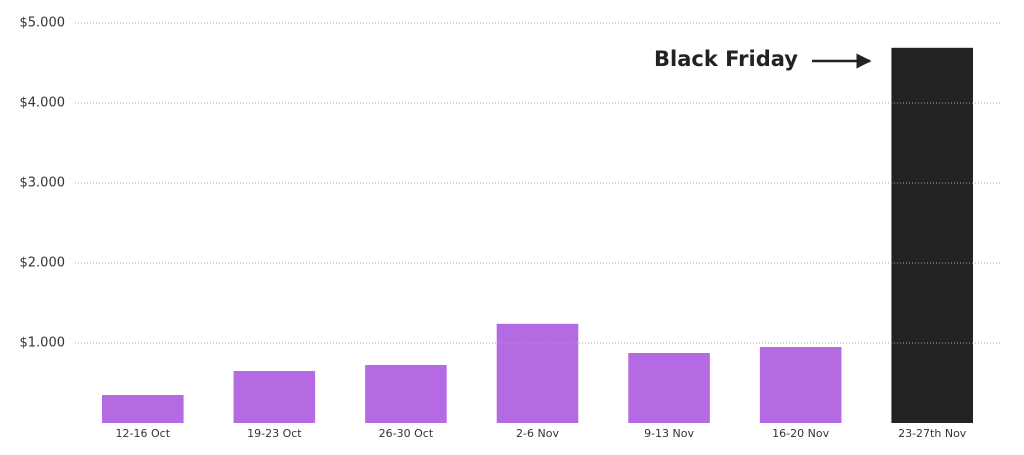 The width and height of the screenshot is (1024, 455). Describe the element at coordinates (43, 263) in the screenshot. I see `y-tick-label: $2.000` at that location.